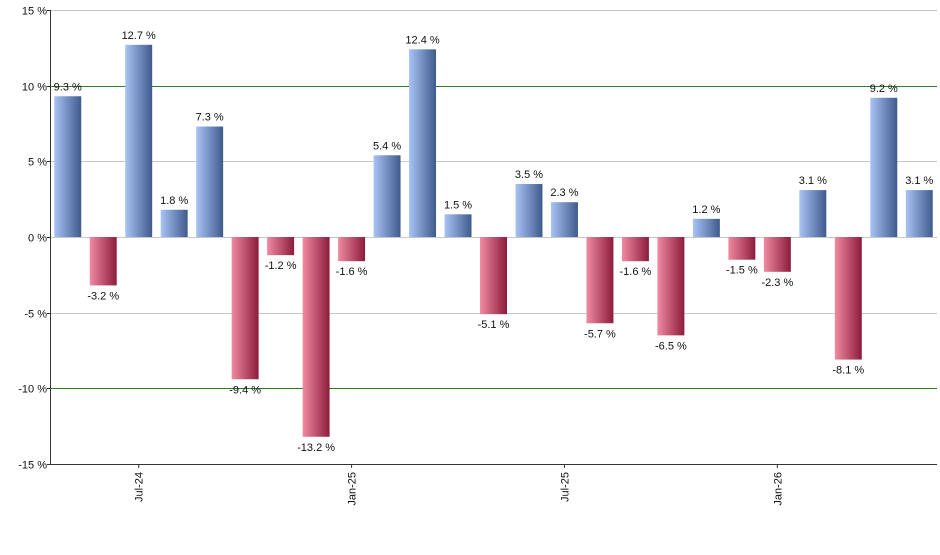 This screenshot has width=940, height=555. I want to click on bar-value-label: -5.7 %, so click(600, 334).